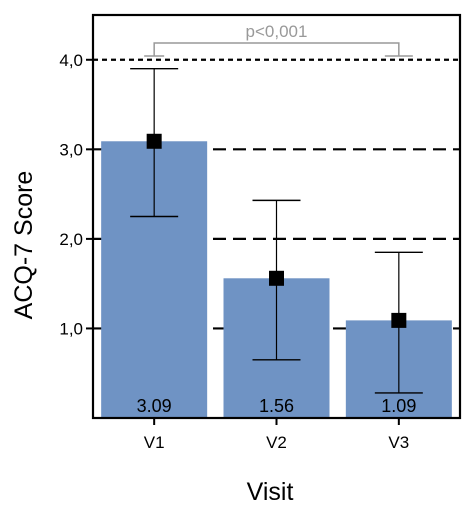 This screenshot has width=474, height=516. What do you see at coordinates (71, 149) in the screenshot?
I see `y-tick-label: 3,0` at bounding box center [71, 149].